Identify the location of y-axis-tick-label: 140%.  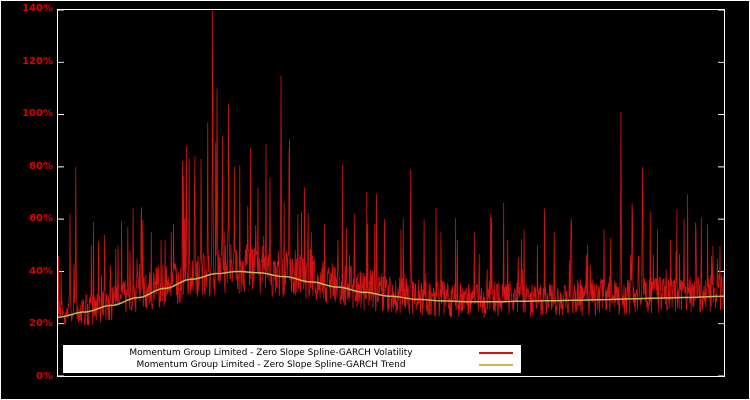
(37, 8).